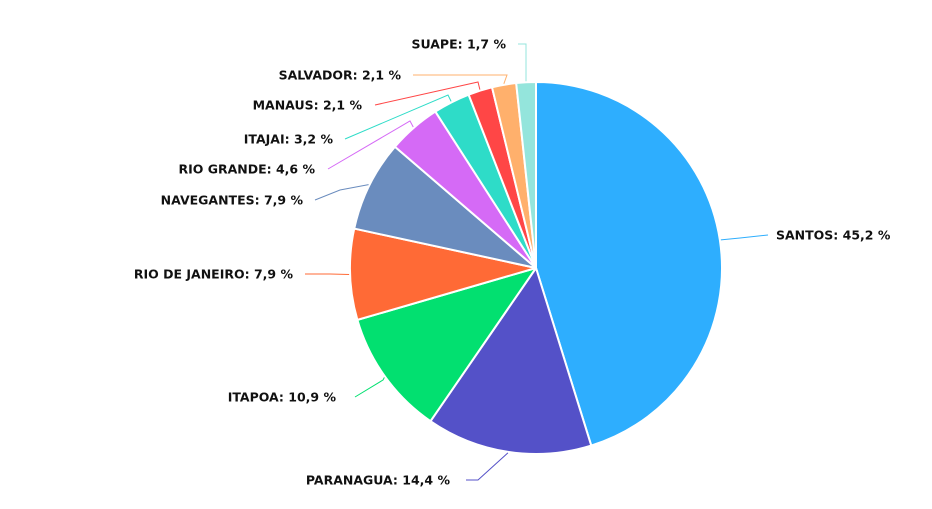  What do you see at coordinates (446, 345) in the screenshot?
I see `pie-slice-itapoa` at bounding box center [446, 345].